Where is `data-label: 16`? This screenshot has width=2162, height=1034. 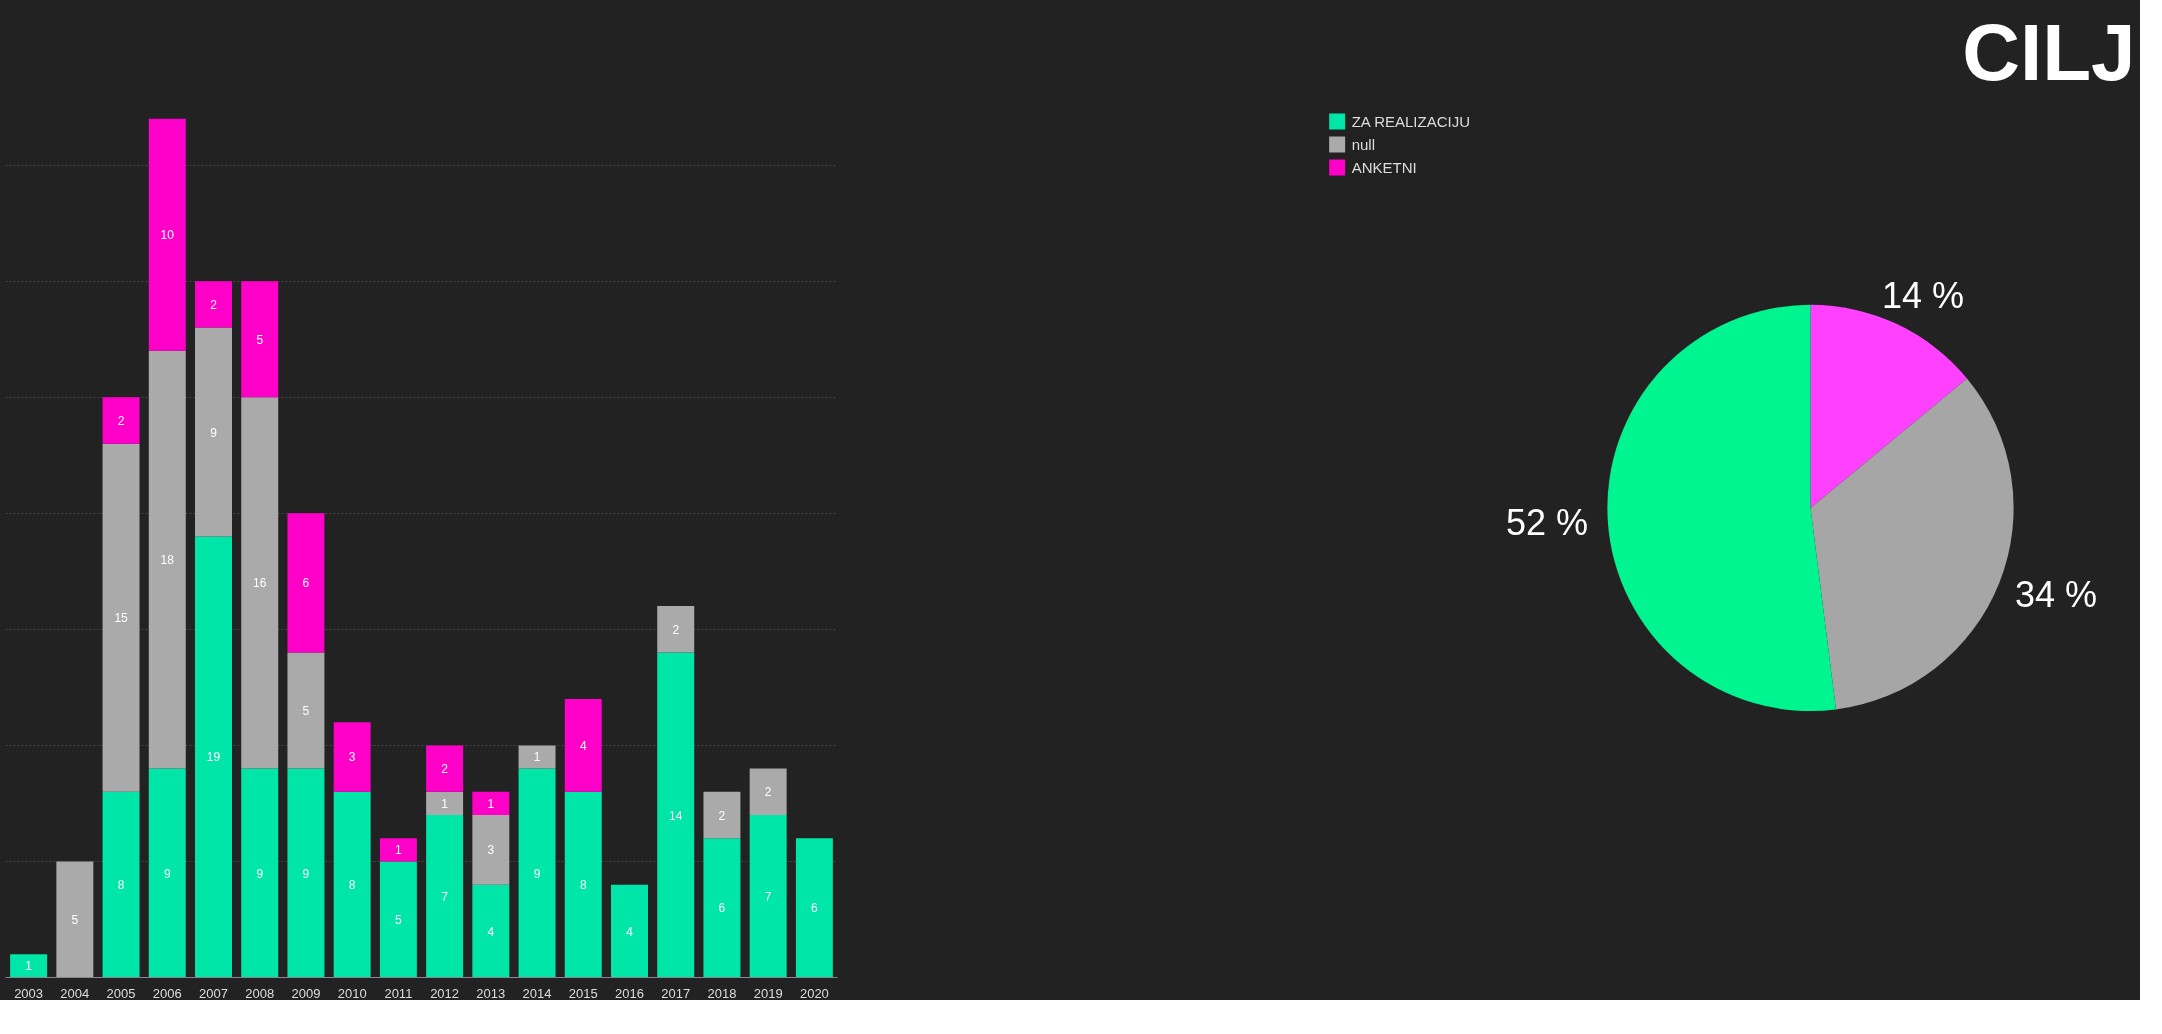 data-label: 16 is located at coordinates (260, 583).